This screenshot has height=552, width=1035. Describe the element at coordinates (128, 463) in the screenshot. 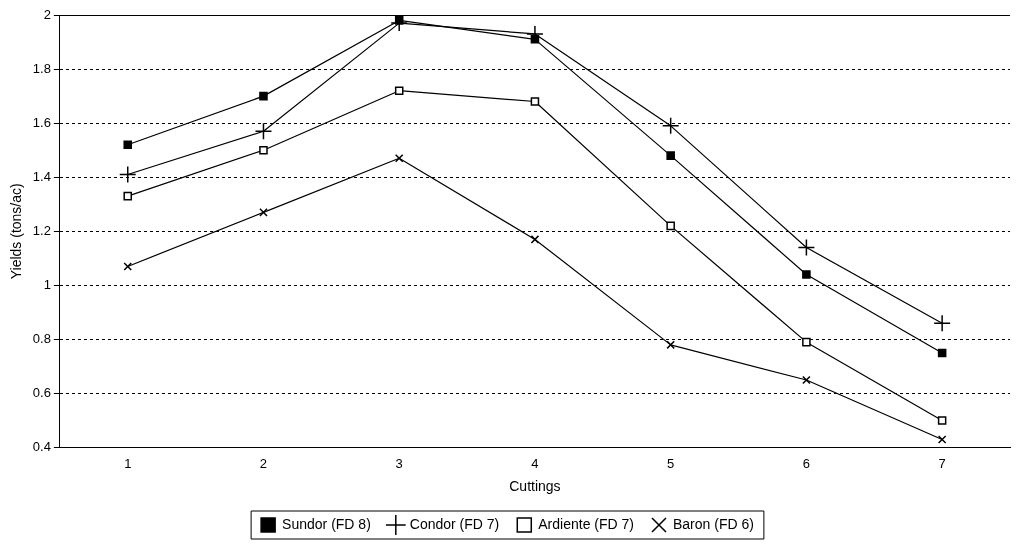

I see `x-tick-label: 1` at that location.